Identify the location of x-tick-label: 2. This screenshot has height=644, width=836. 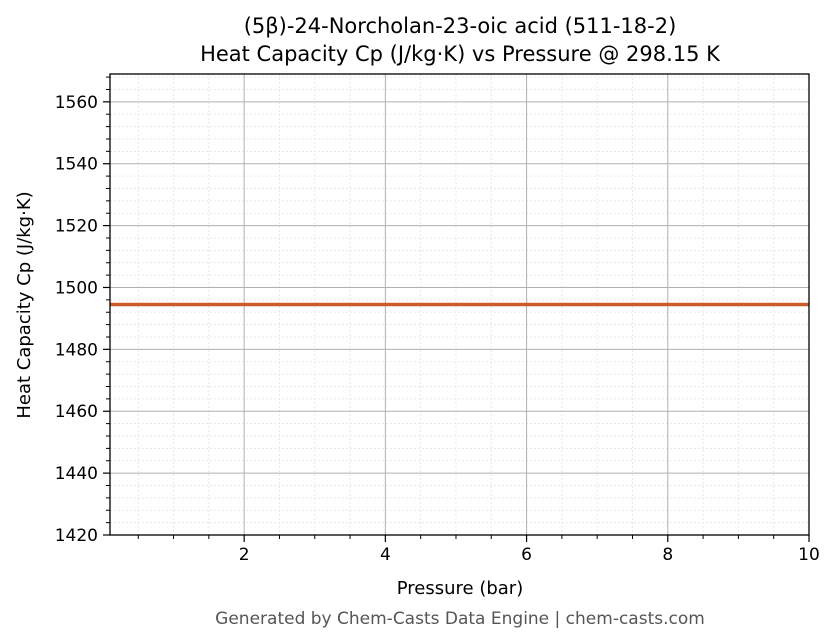
(244, 555).